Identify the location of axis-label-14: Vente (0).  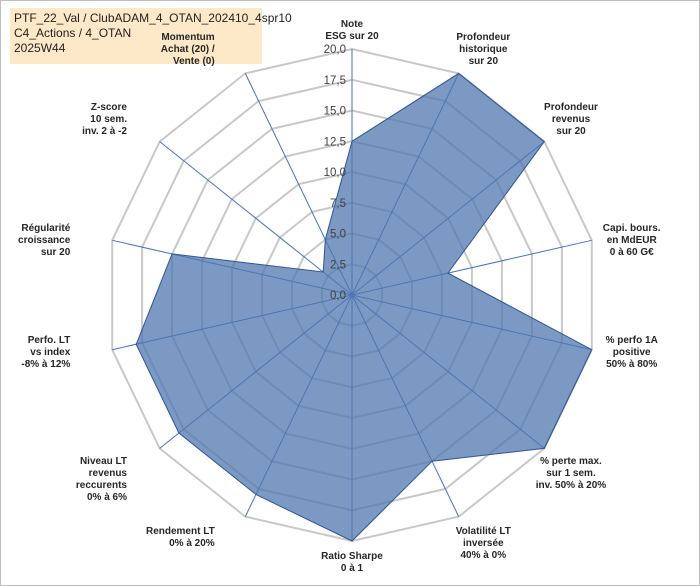
(194, 61).